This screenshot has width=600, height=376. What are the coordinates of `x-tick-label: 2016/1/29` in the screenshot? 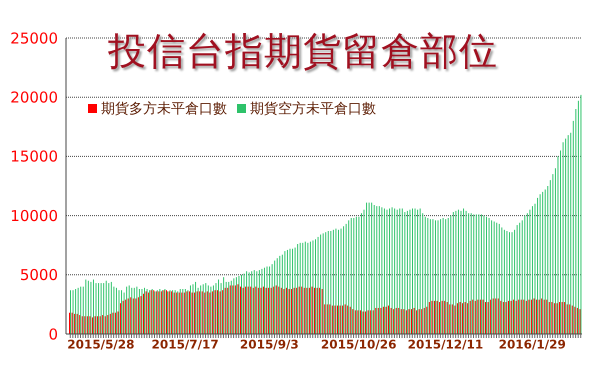 It's located at (532, 345).